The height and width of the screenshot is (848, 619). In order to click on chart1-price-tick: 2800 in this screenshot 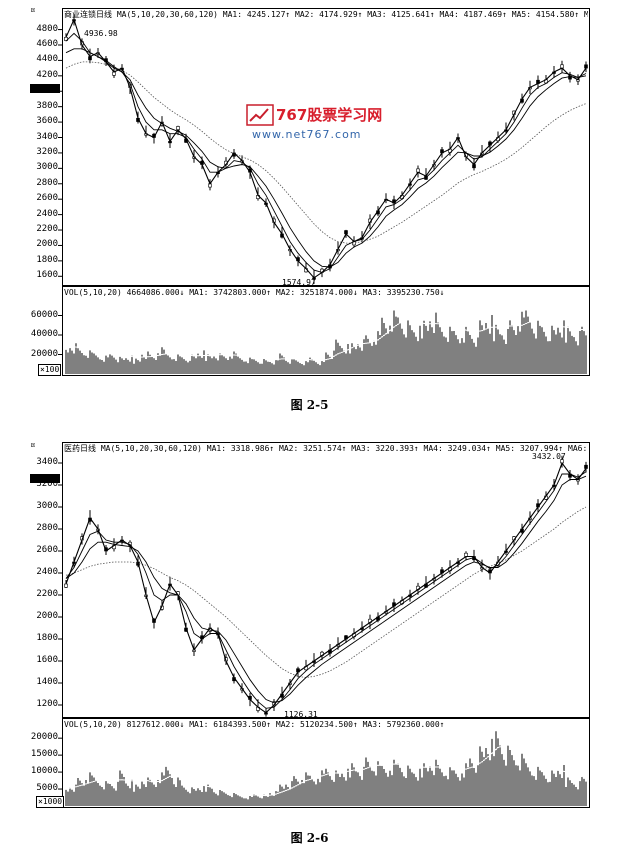, I will do `click(47, 182)`.